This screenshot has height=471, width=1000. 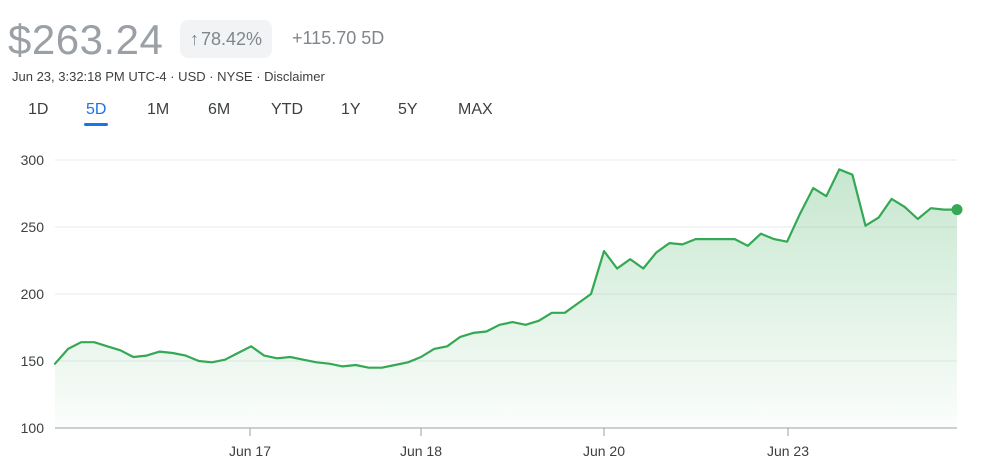 What do you see at coordinates (338, 38) in the screenshot?
I see `absolute-change: +115.70 5D` at bounding box center [338, 38].